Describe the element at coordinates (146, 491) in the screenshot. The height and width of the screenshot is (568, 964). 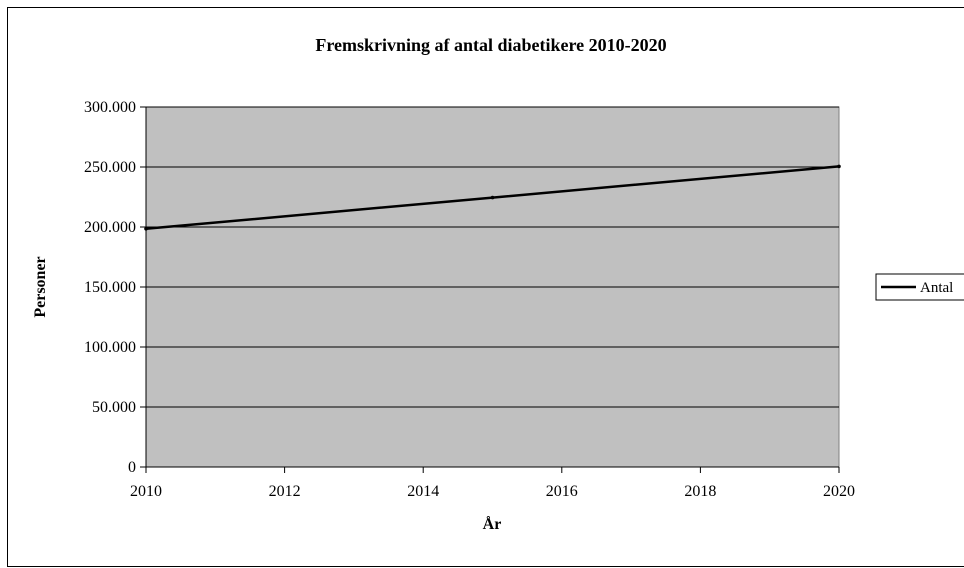
I see `x-tick-label: 2010` at that location.